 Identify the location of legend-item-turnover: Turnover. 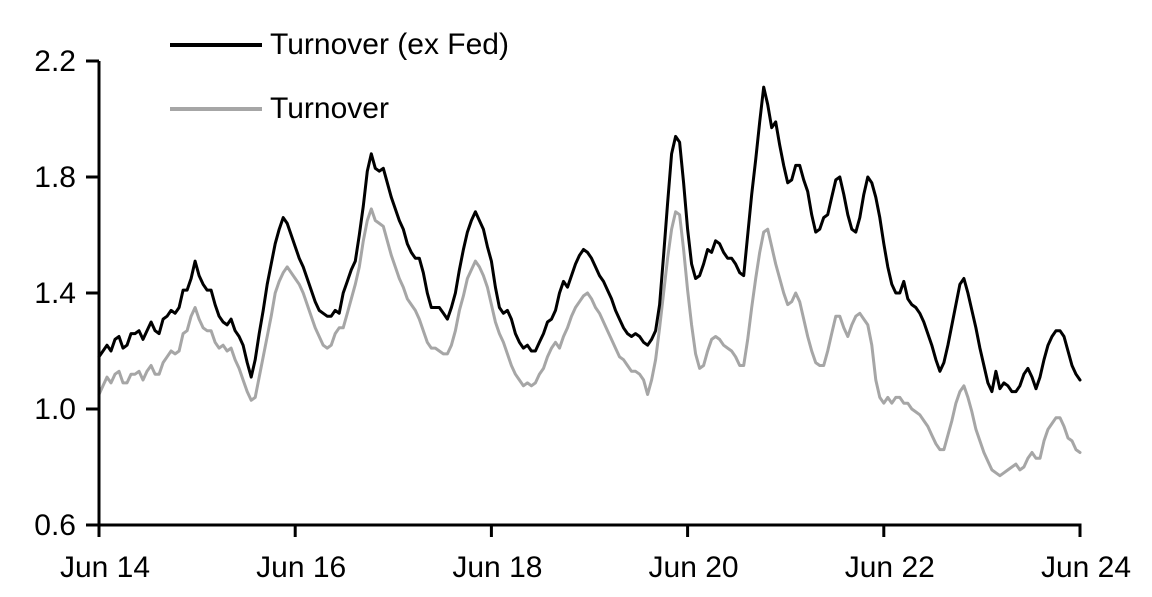
(339, 109).